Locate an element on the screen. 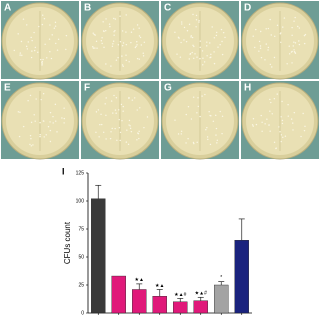  error-bar is located at coordinates (98, 191).